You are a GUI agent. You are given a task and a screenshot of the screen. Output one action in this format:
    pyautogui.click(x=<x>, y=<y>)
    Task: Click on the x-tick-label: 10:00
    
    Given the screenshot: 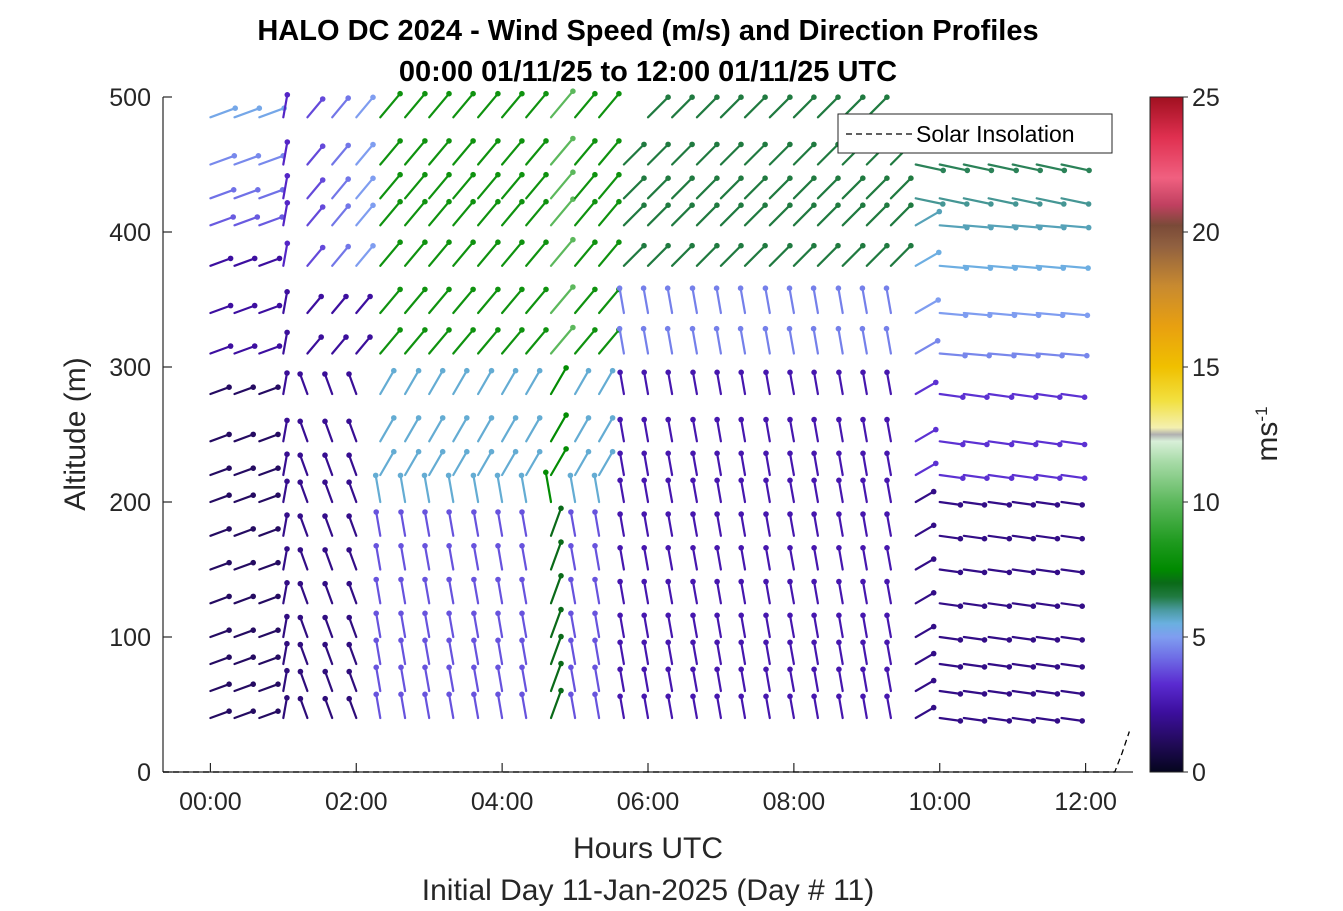 What is the action you would take?
    pyautogui.click(x=939, y=802)
    